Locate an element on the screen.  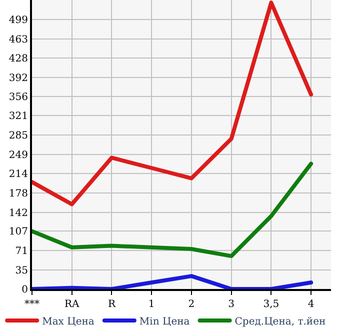
y-tick-label: 392 is located at coordinates (18, 78).